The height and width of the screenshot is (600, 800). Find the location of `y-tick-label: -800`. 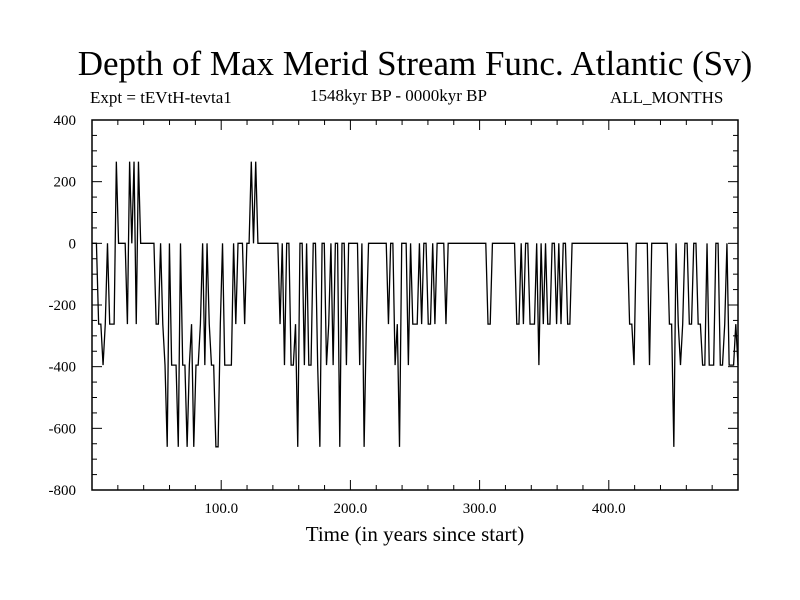

y-tick-label: -800 is located at coordinates (63, 491).